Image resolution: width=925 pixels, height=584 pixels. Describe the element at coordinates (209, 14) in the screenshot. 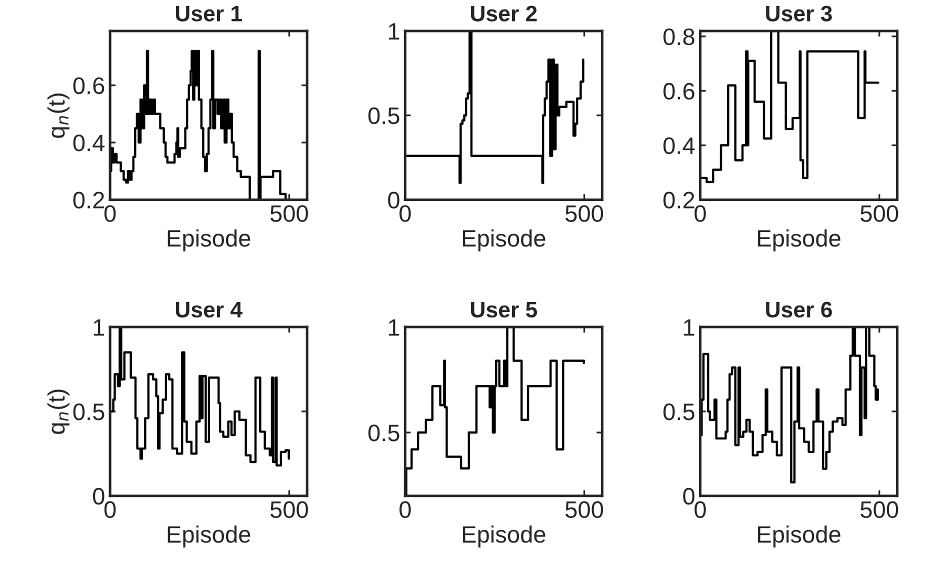

I see `chart-title: User 1` at that location.